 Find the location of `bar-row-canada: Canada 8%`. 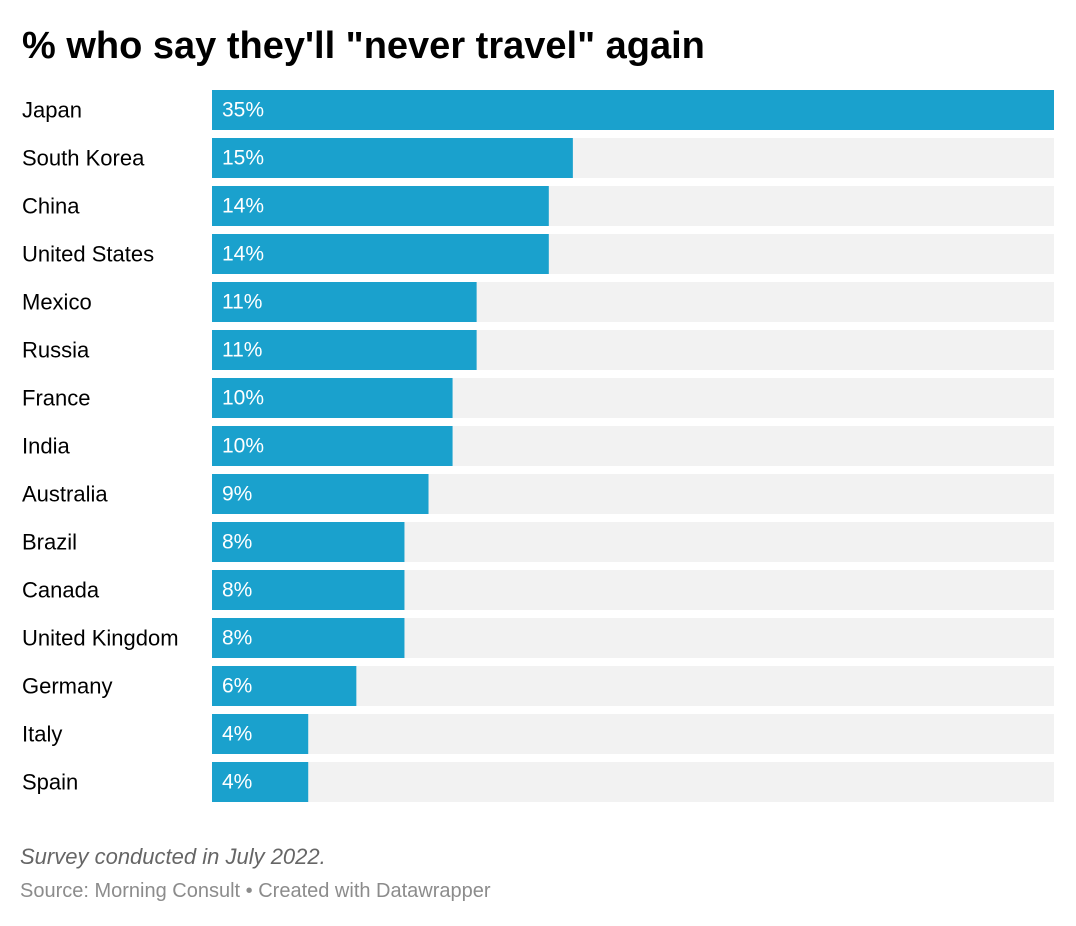

bar-row-canada: Canada 8% is located at coordinates (538, 590).